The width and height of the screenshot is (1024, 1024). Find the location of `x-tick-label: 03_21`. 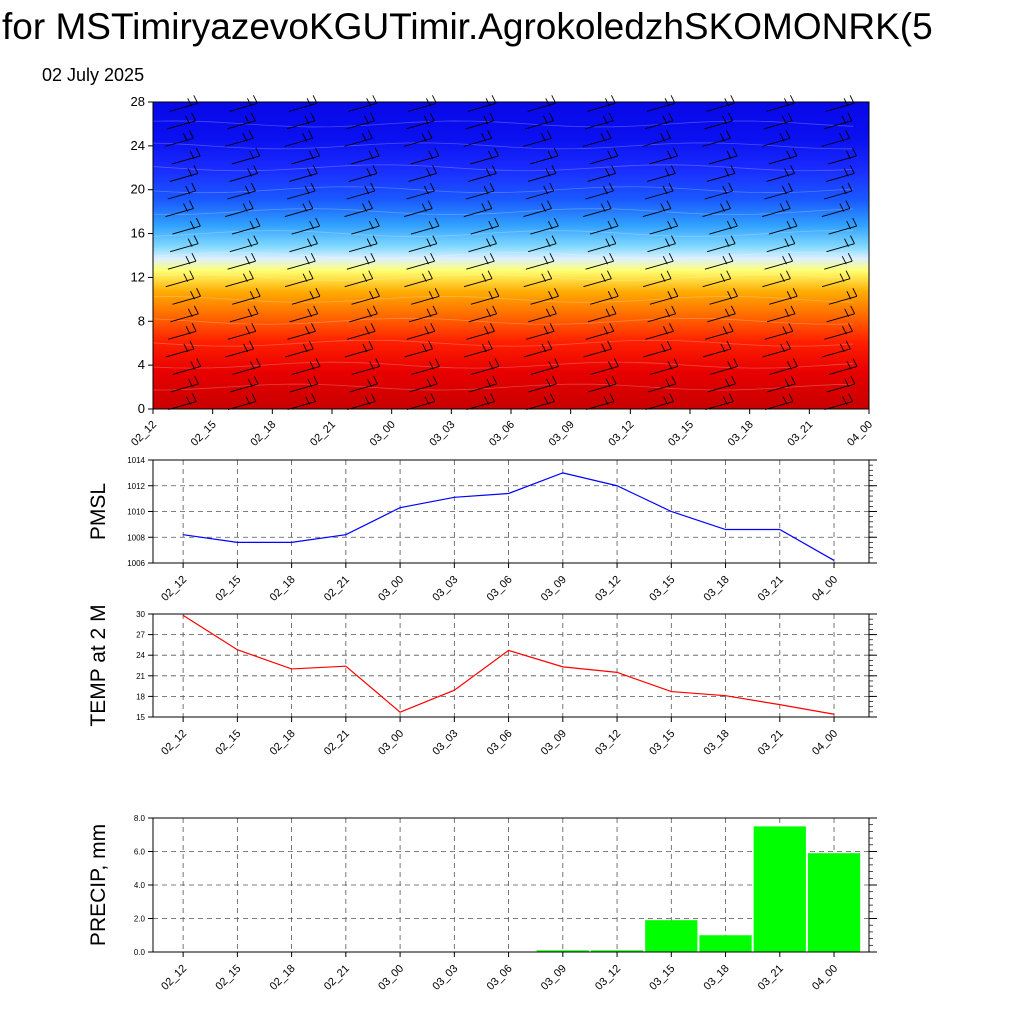

x-tick-label: 03_21 is located at coordinates (800, 434).